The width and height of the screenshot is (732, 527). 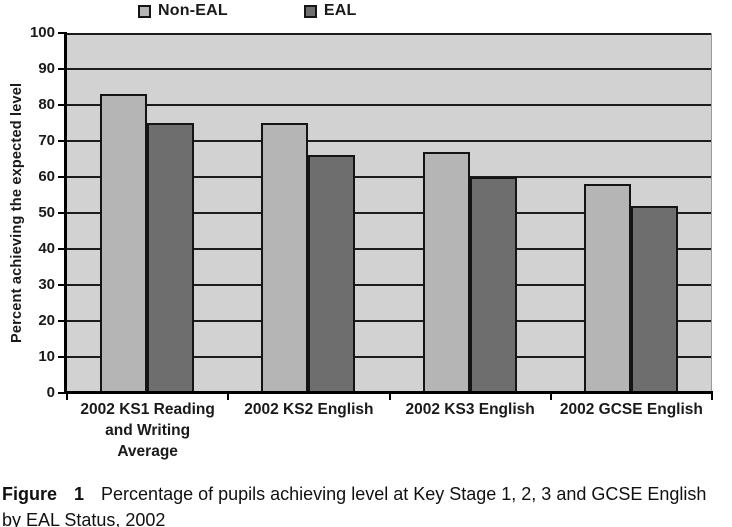 I want to click on x-category-label-3: 2002 GCSE English, so click(x=631, y=409).